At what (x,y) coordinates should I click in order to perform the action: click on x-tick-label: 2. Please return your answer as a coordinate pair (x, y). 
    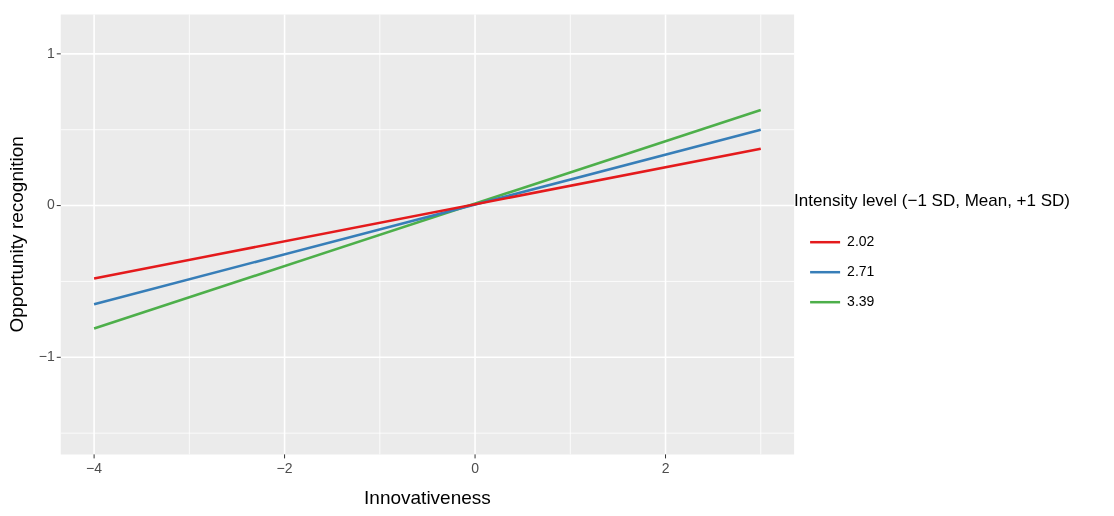
    Looking at the image, I should click on (665, 467).